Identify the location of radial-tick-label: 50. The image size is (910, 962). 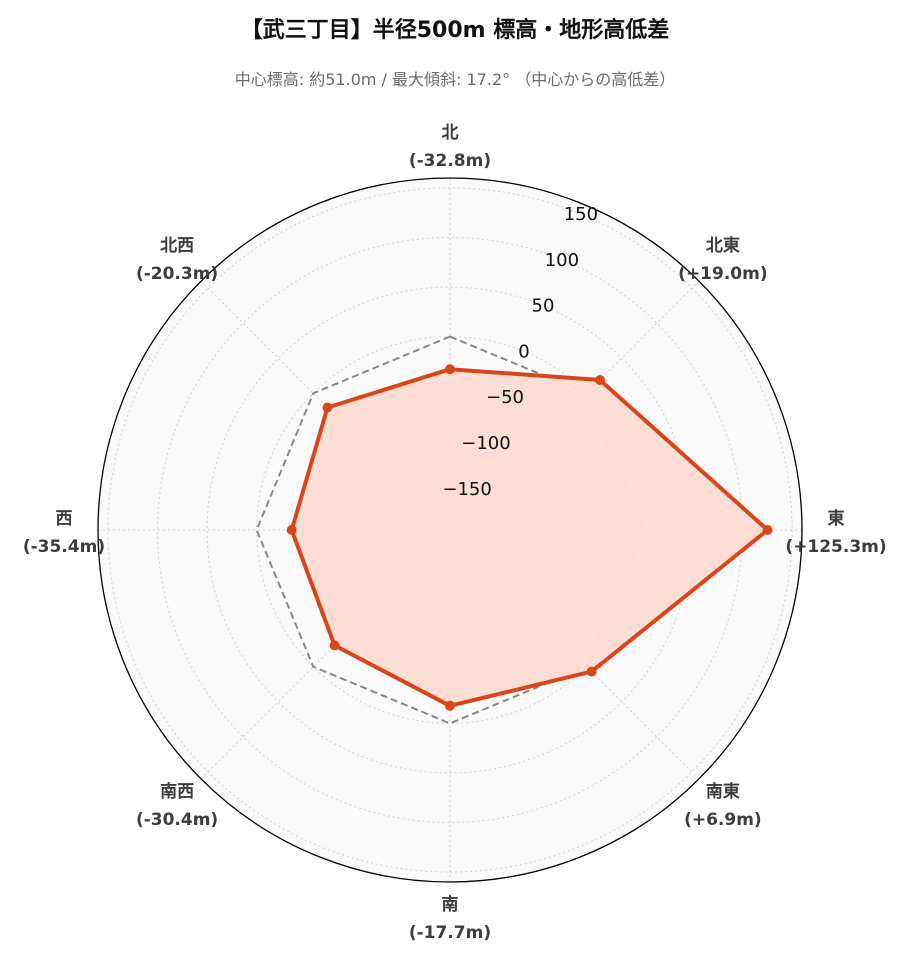
(543, 306).